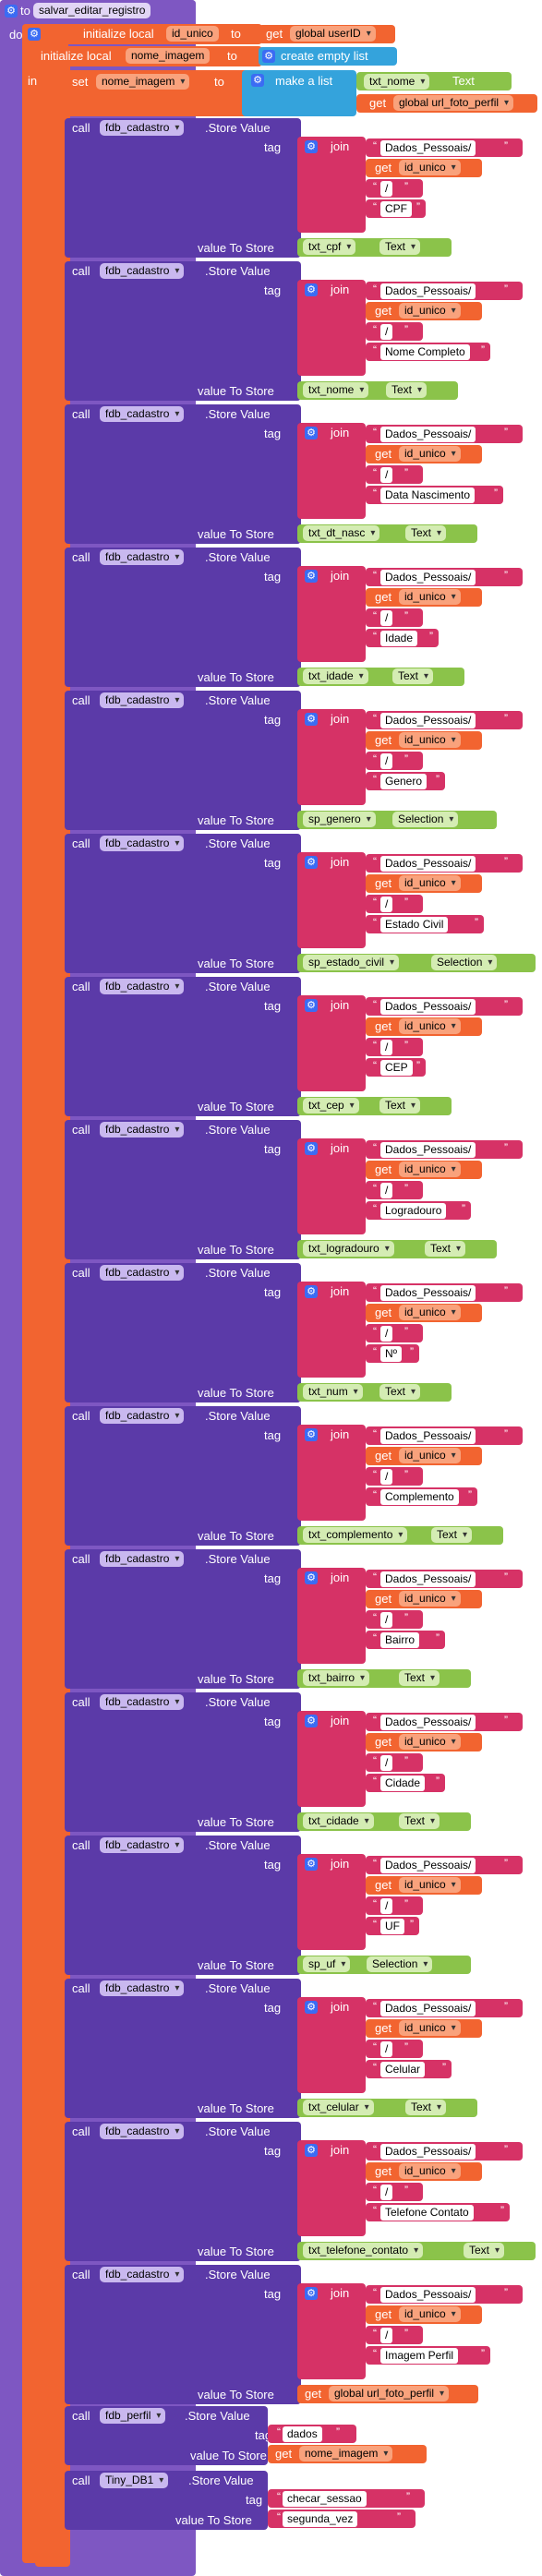 This screenshot has width=542, height=2576. I want to click on value-component-property: txt_cep Text, so click(375, 1106).